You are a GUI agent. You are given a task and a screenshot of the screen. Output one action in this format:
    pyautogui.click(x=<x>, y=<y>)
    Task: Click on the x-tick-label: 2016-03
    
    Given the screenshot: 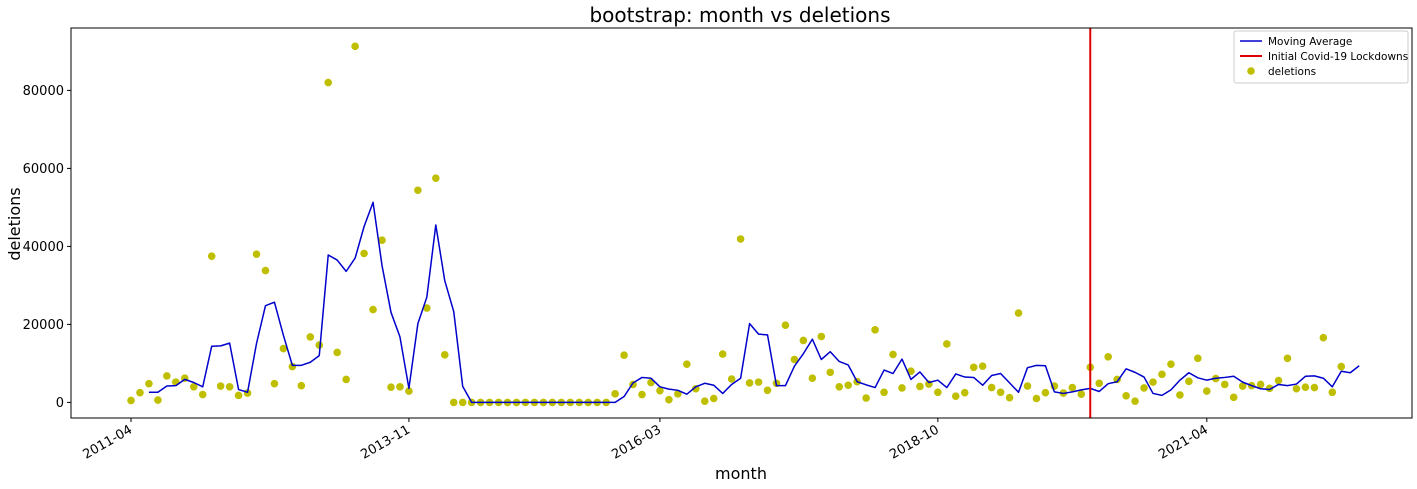 What is the action you would take?
    pyautogui.click(x=636, y=442)
    